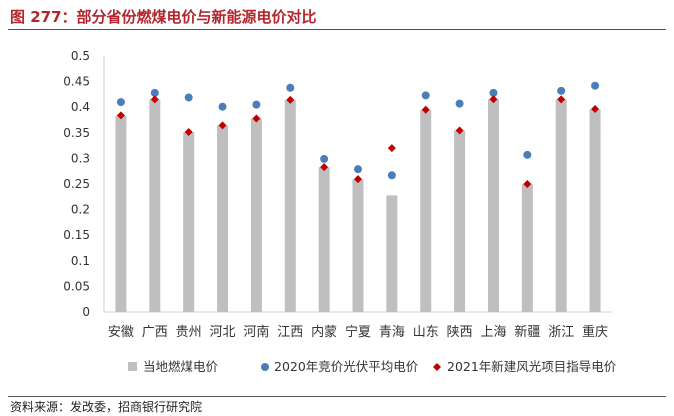 This screenshot has width=674, height=416. What do you see at coordinates (493, 92) in the screenshot?
I see `point-2020-上海` at bounding box center [493, 92].